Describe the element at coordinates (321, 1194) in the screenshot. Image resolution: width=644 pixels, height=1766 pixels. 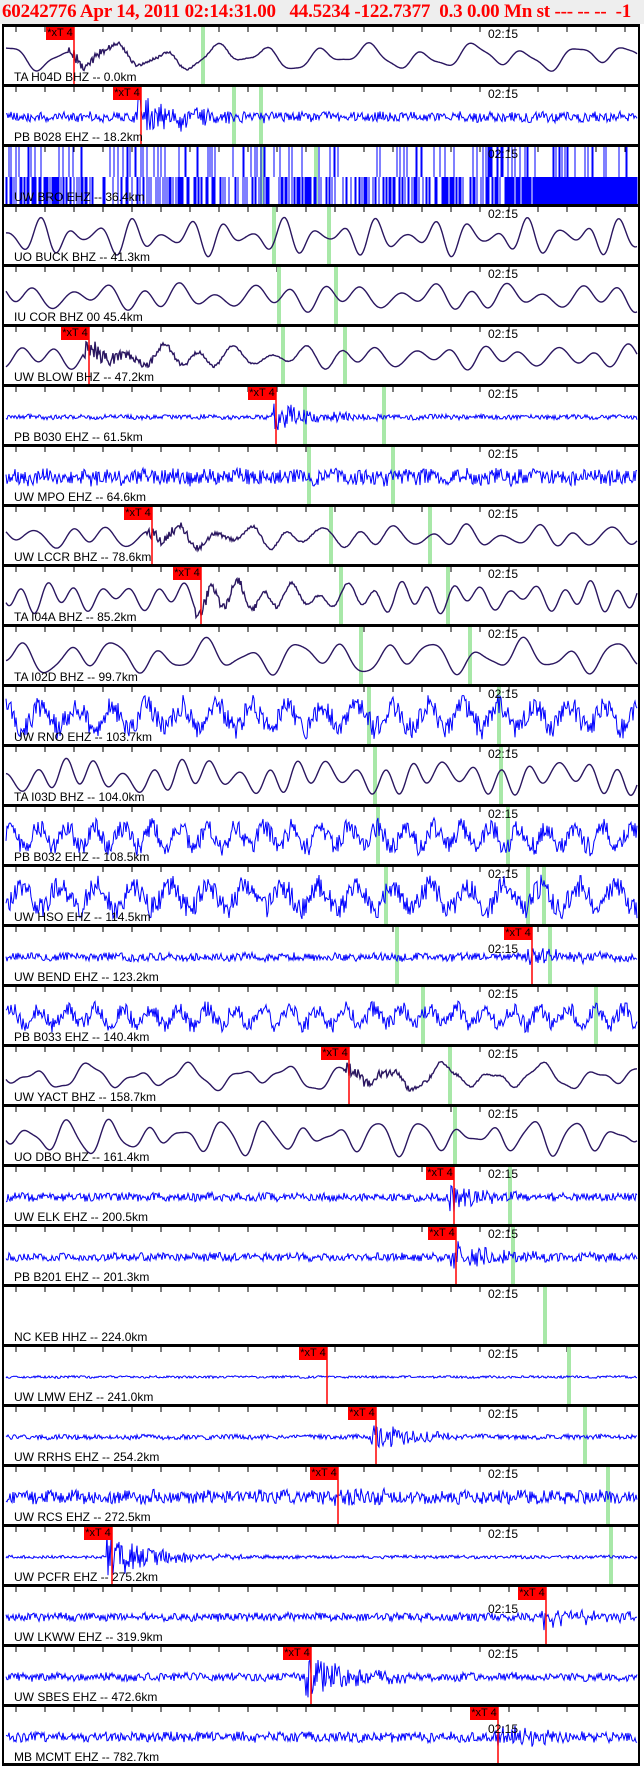
I see `station-panel: 02:15 *xT 4 UW ELK EHZ -- 200.5km` at that location.